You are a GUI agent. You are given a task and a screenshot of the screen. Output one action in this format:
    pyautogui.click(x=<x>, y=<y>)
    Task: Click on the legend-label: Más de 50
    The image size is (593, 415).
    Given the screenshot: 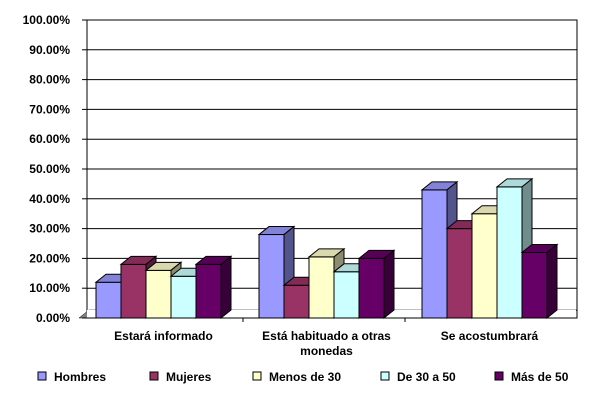 What is the action you would take?
    pyautogui.click(x=540, y=377)
    